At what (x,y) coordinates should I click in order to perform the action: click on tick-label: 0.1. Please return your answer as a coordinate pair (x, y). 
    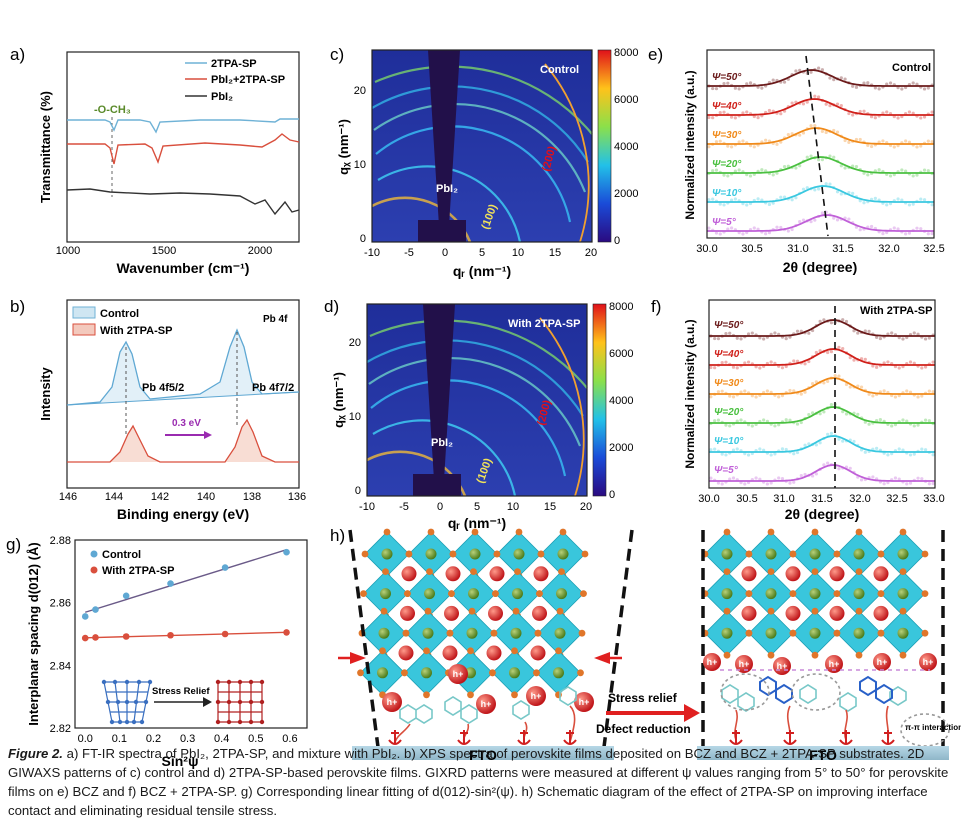
    Looking at the image, I should click on (119, 739).